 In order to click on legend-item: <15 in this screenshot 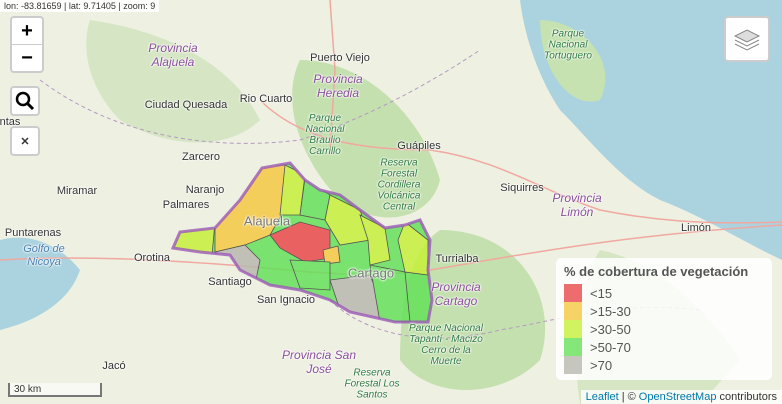, I will do `click(664, 293)`.